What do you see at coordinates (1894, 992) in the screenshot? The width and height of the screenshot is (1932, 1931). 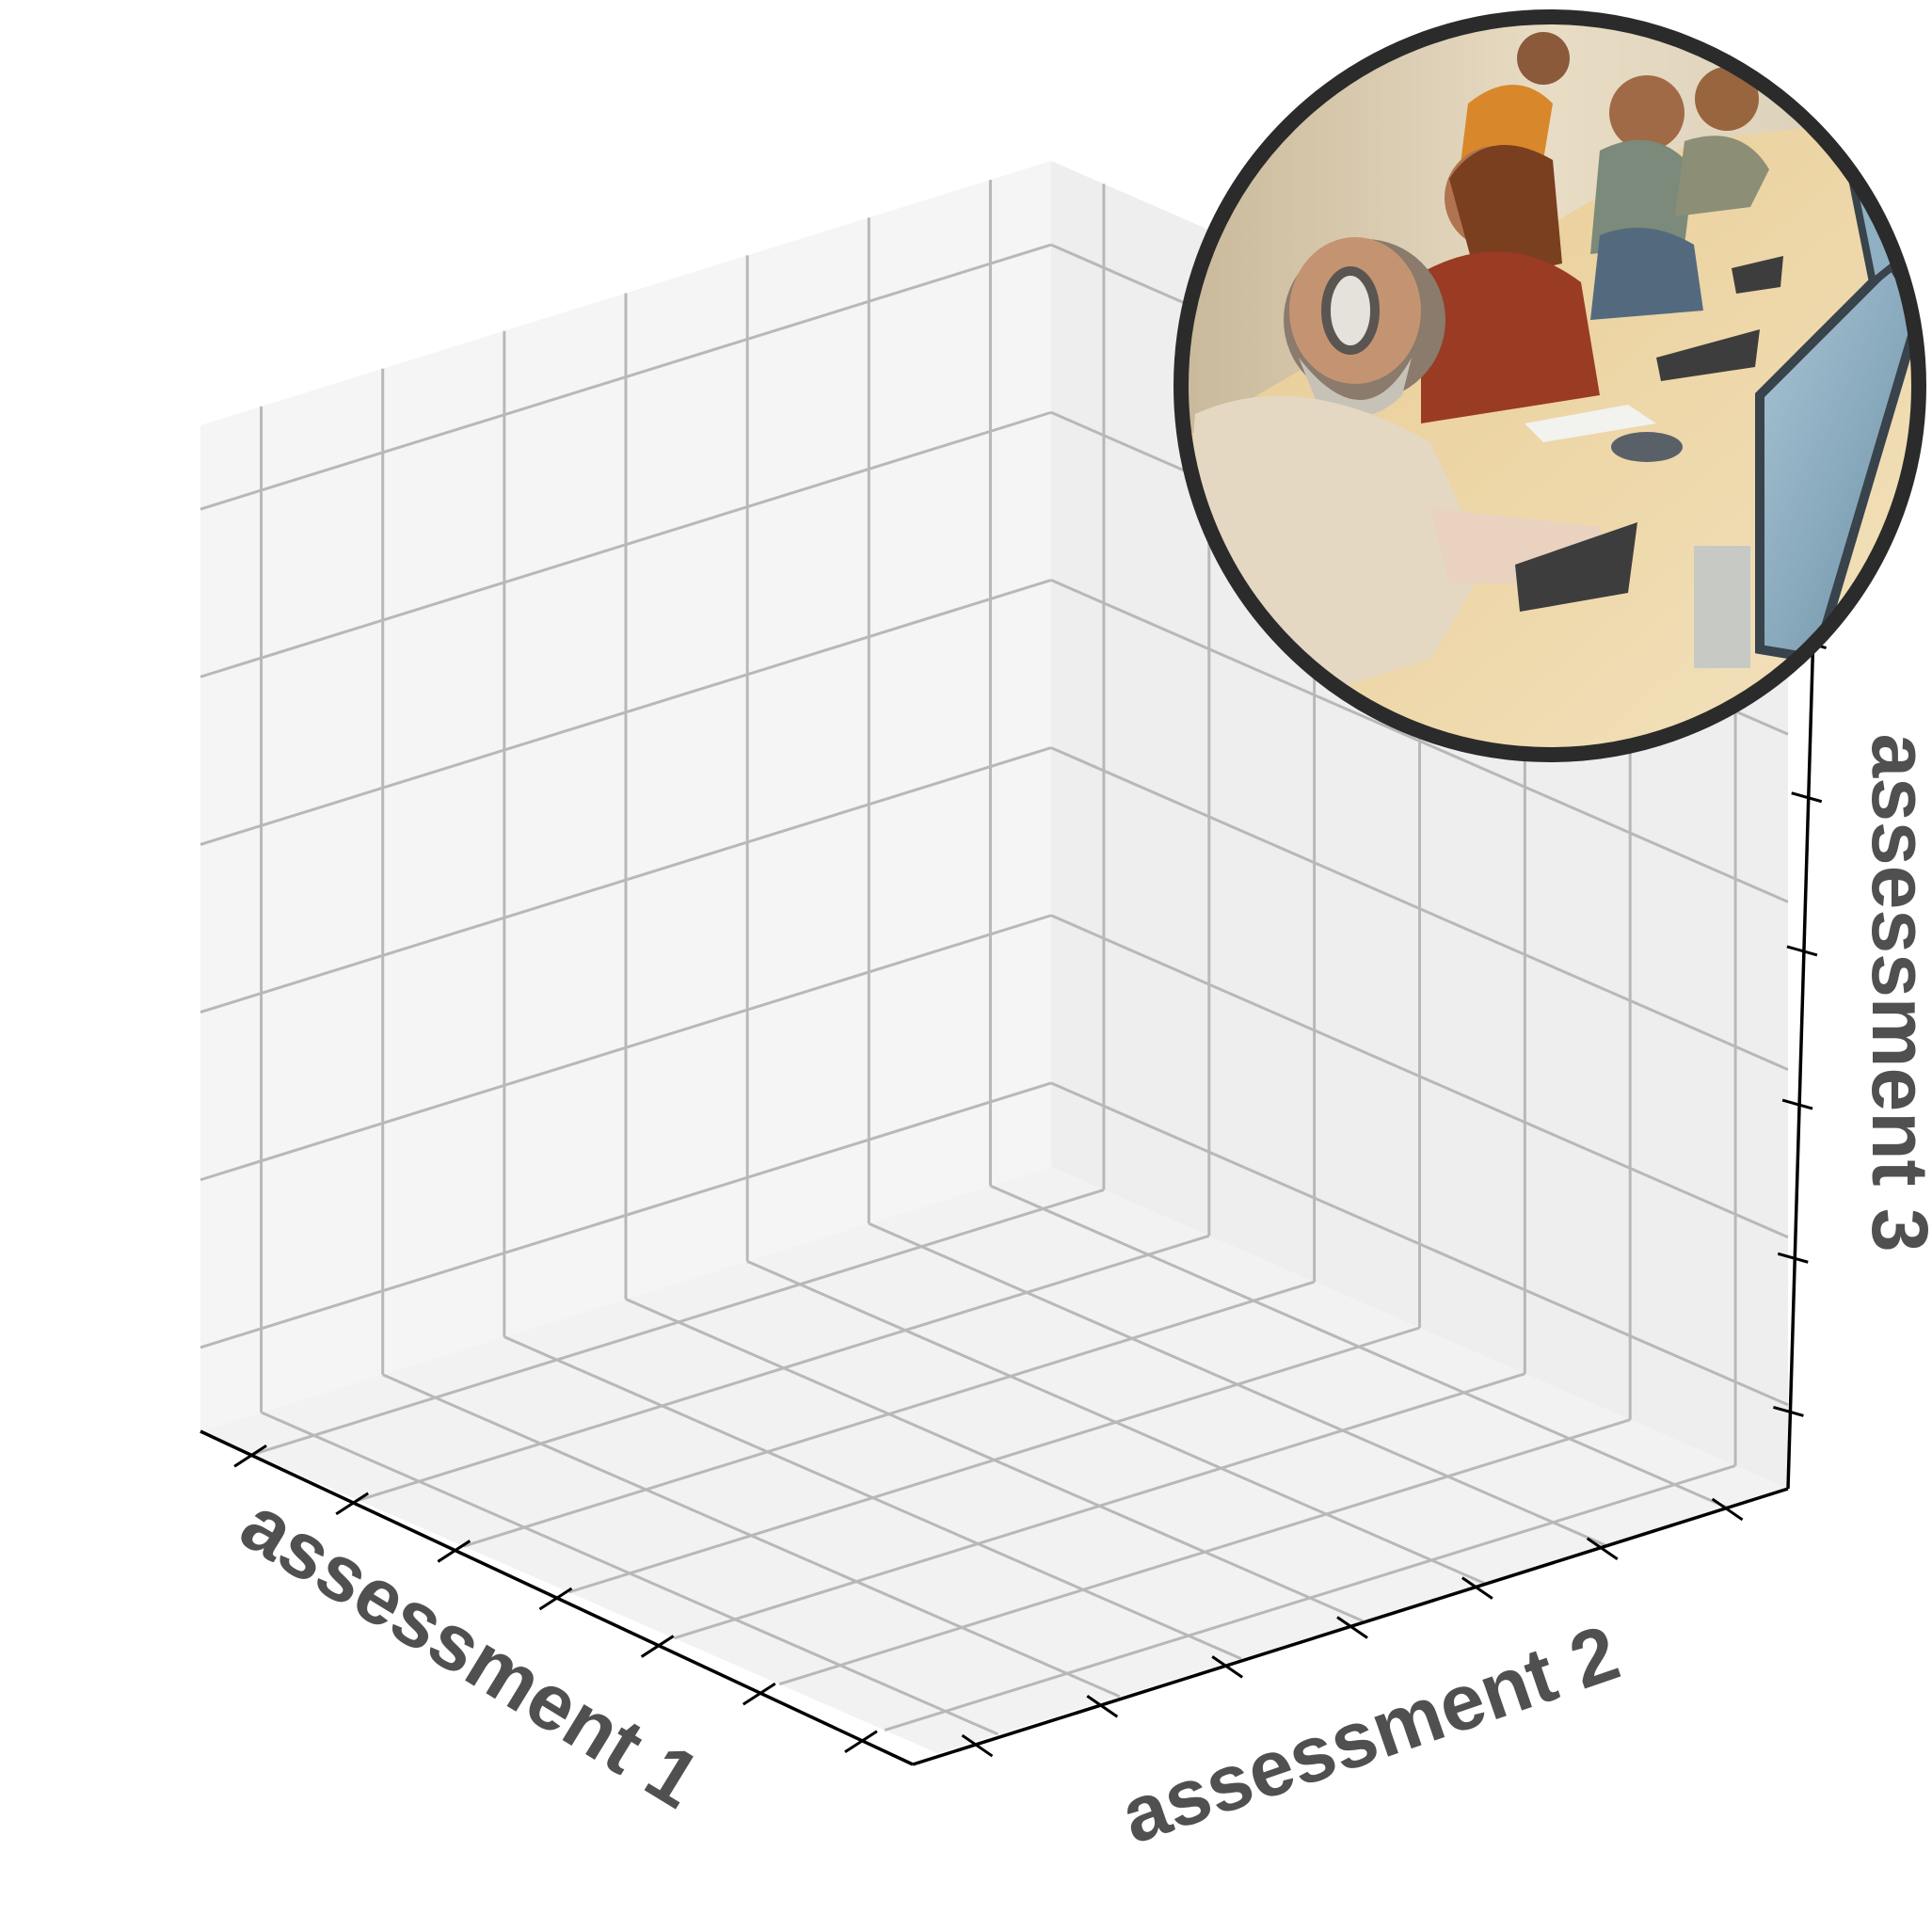 I see `z-axis-title: assessment 3` at bounding box center [1894, 992].